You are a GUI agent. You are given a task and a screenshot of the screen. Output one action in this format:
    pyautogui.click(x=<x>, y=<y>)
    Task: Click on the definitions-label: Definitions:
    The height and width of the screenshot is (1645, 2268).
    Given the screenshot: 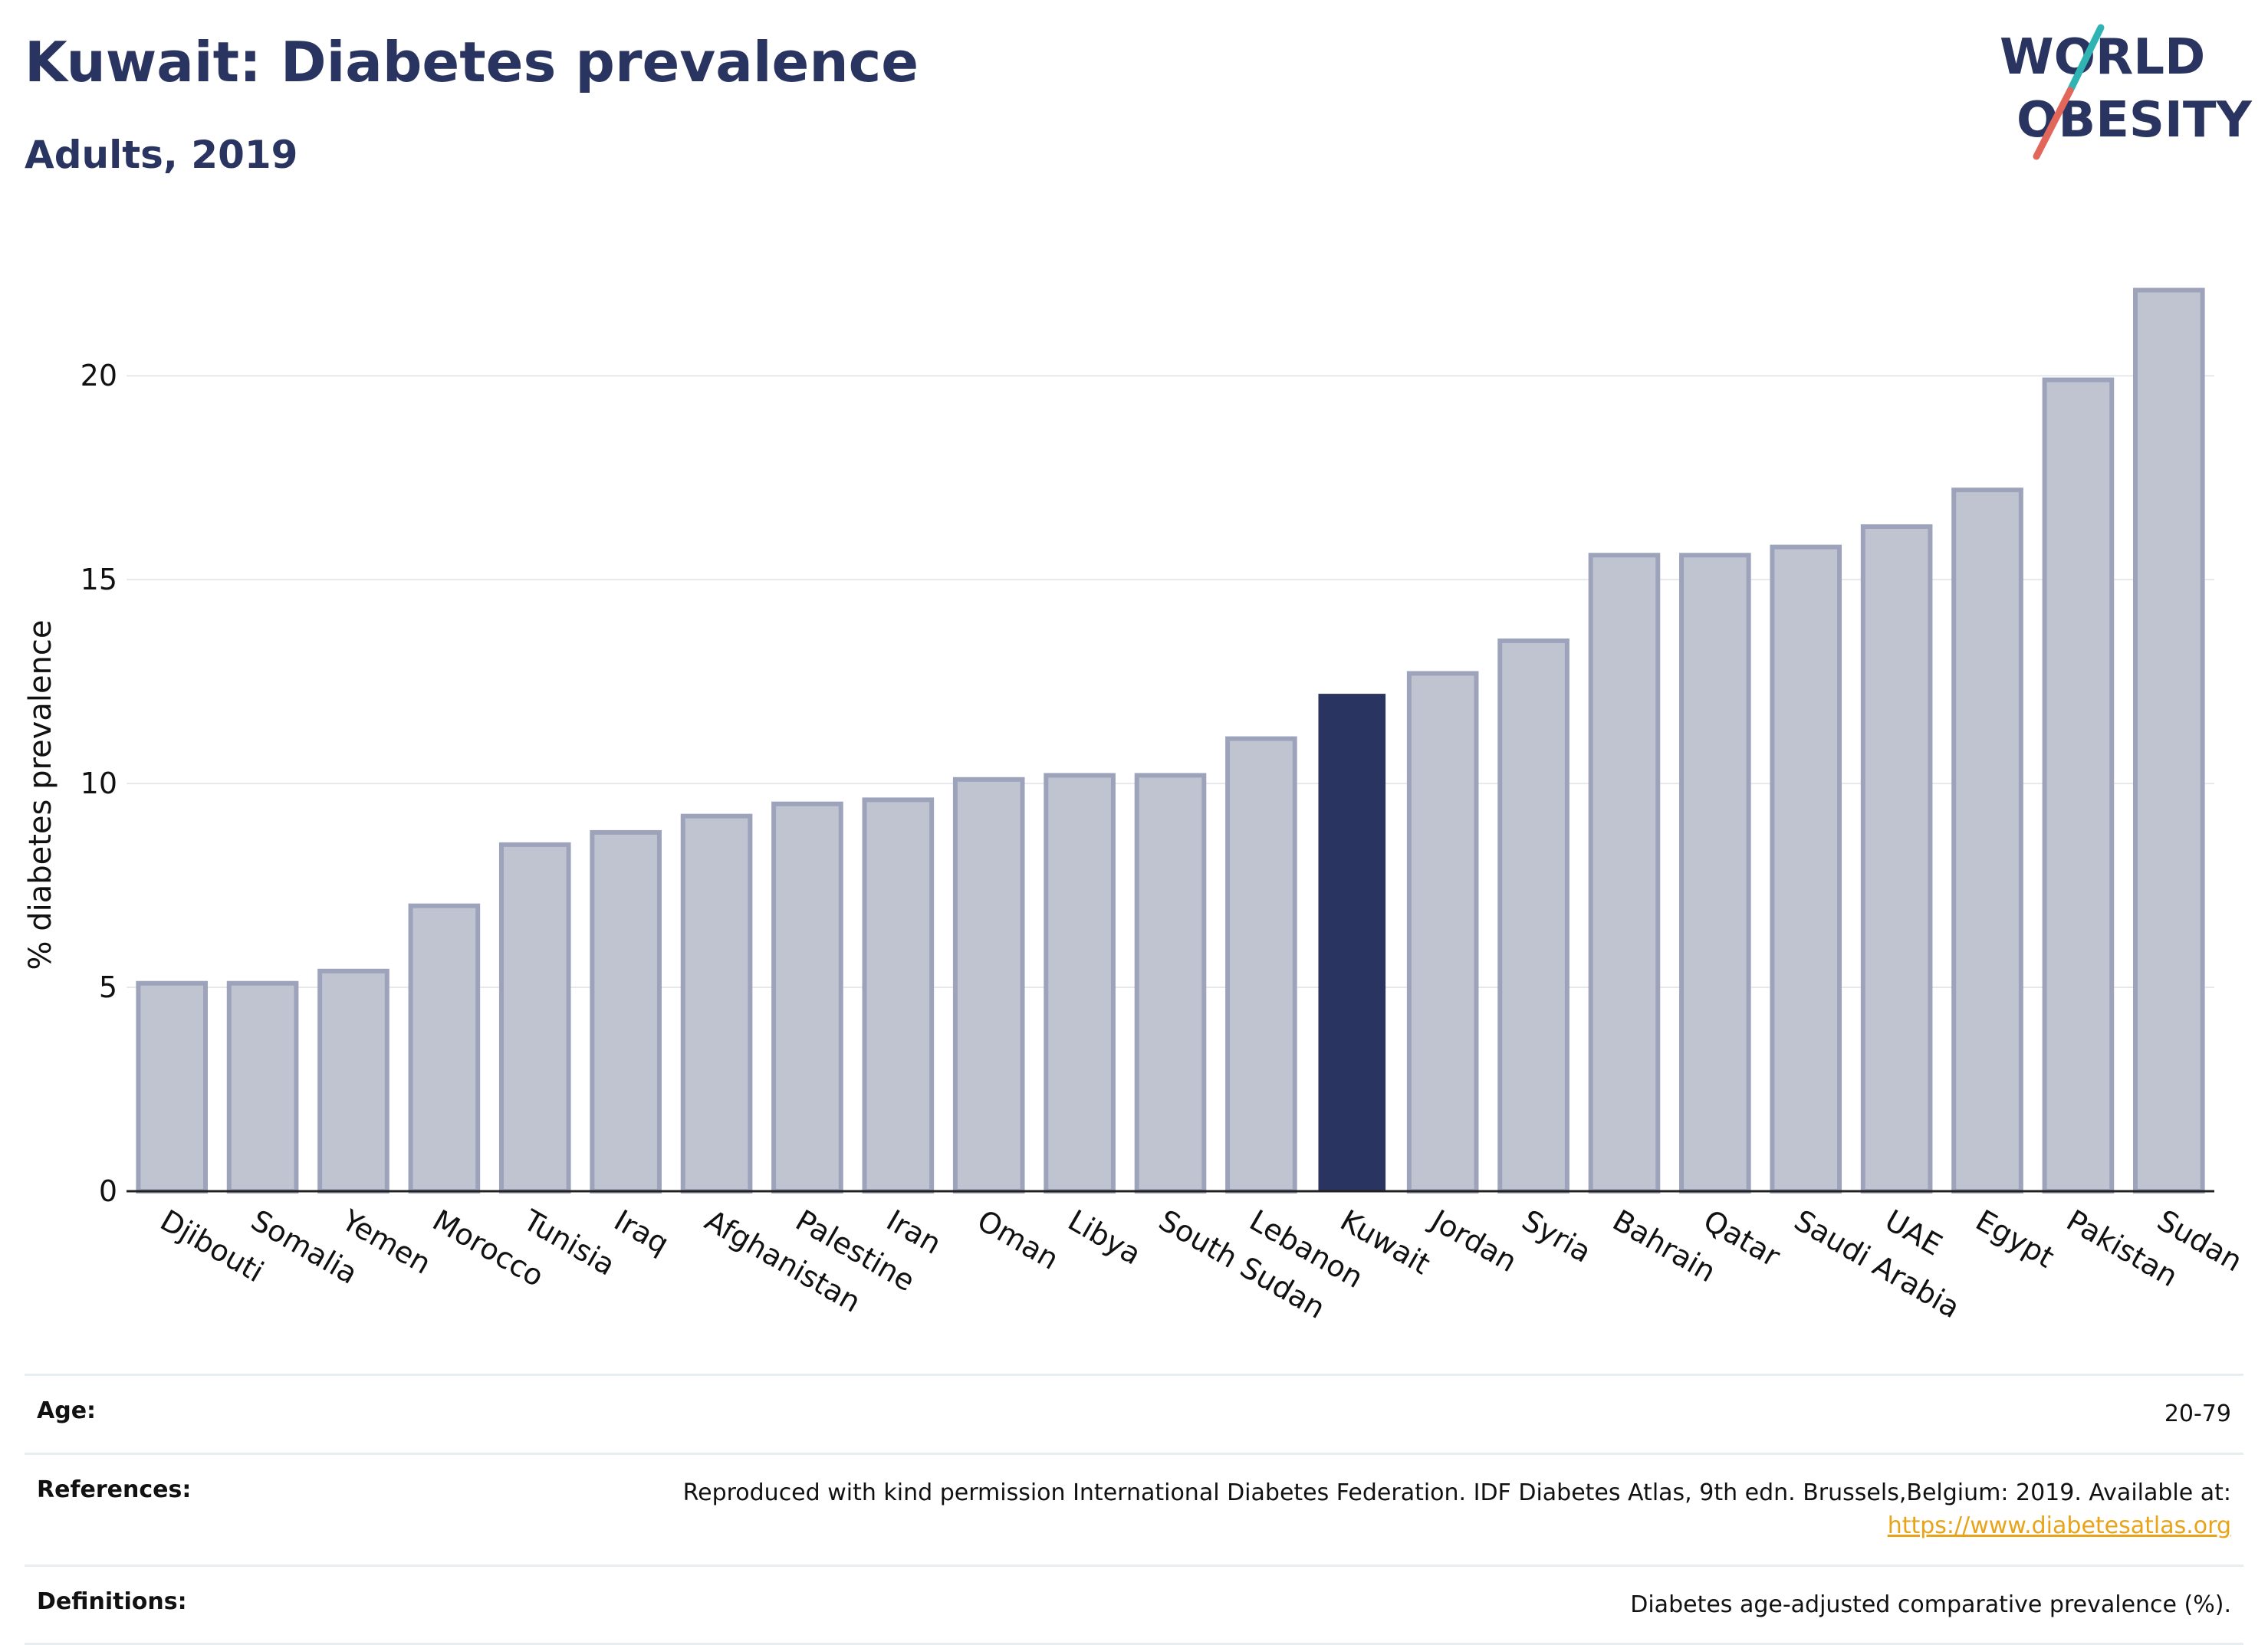 What is the action you would take?
    pyautogui.click(x=112, y=1601)
    